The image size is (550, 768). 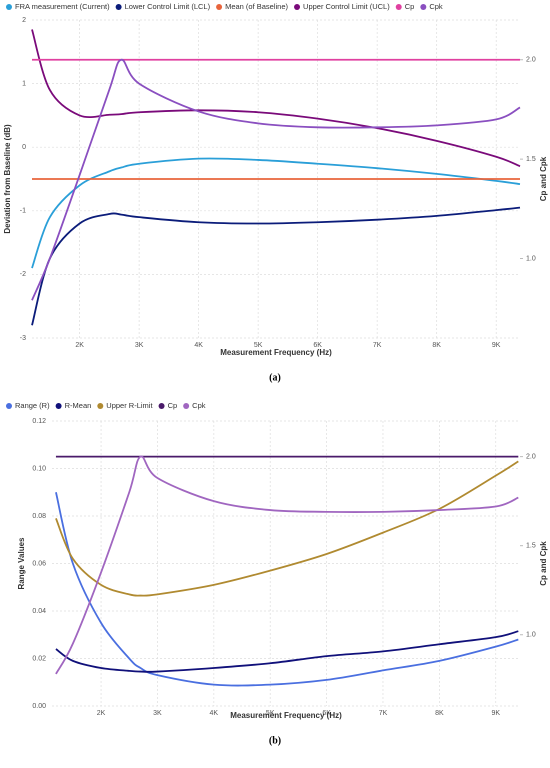 What do you see at coordinates (32, 405) in the screenshot?
I see `legend-label: Range (R)` at bounding box center [32, 405].